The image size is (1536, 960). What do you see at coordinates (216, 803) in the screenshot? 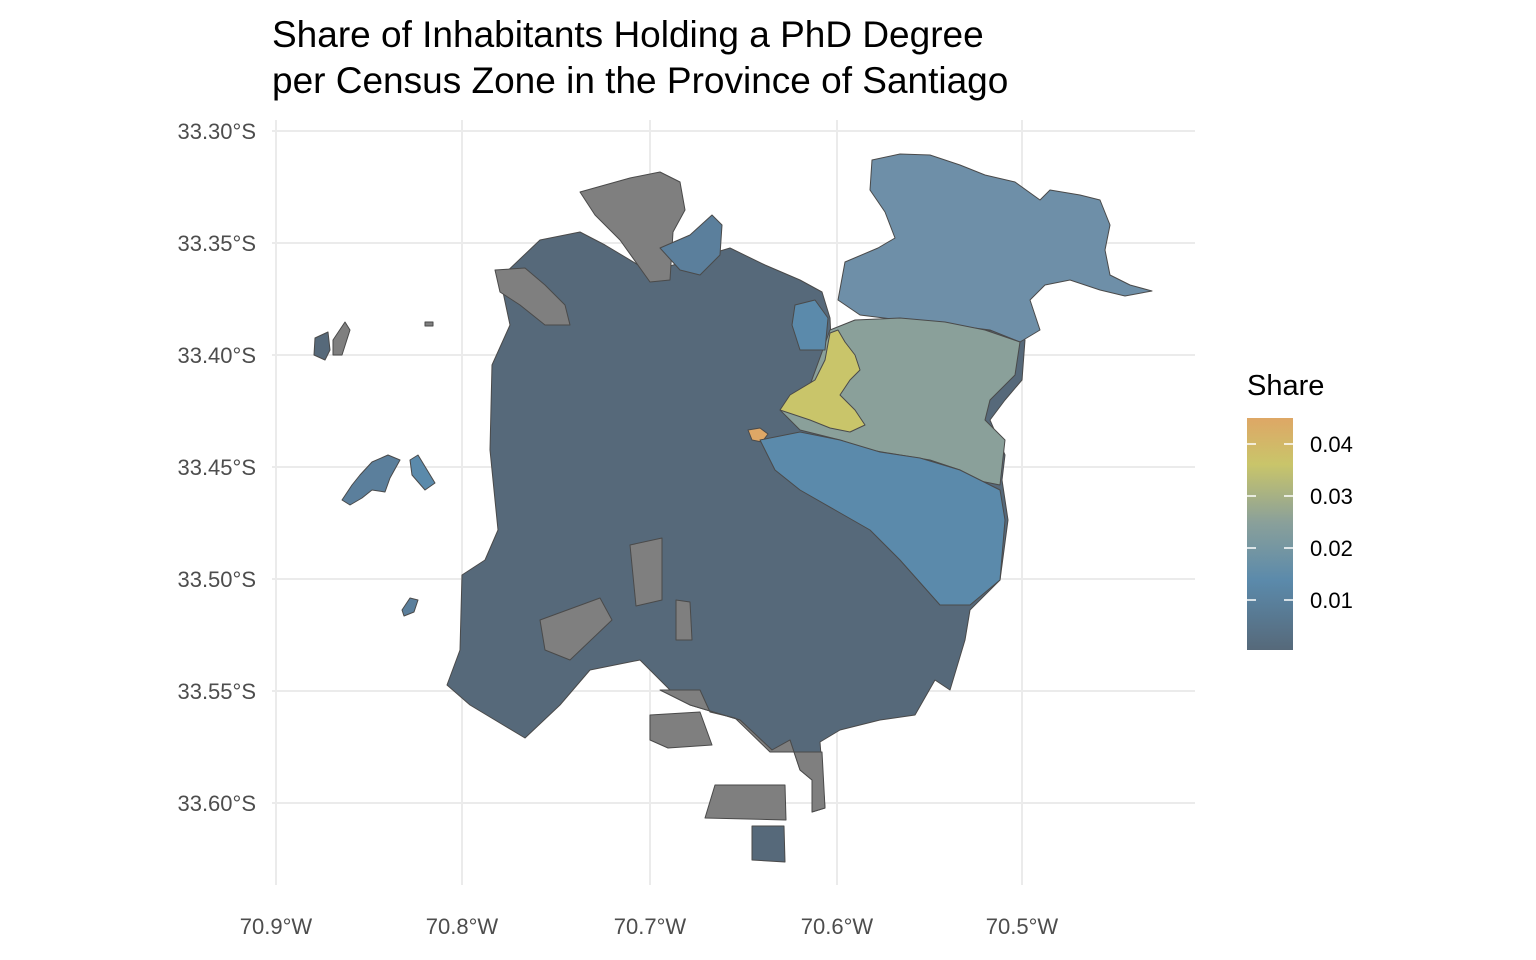
I see `y-tick-label: 33.60°S` at bounding box center [216, 803].